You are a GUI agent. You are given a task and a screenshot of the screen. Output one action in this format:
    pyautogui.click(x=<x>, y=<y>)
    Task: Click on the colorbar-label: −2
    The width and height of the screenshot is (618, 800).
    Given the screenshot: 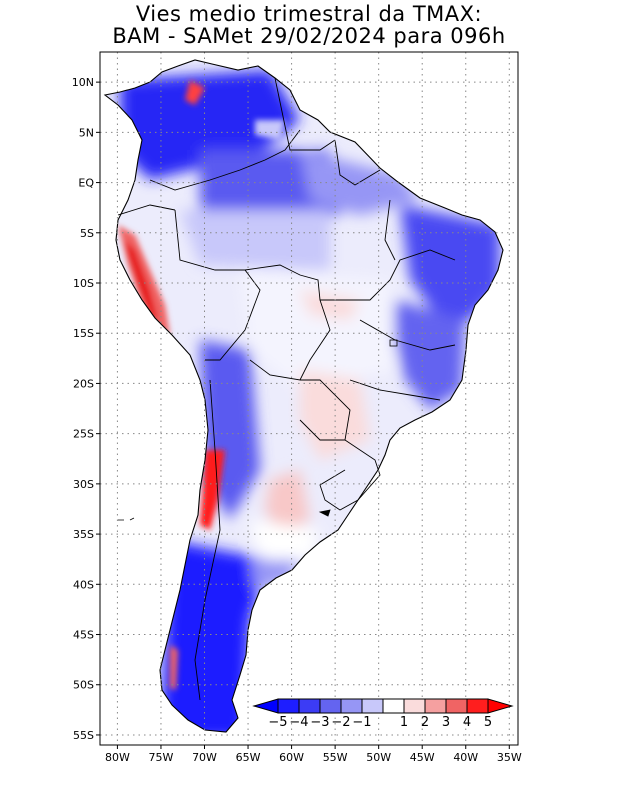 What is the action you would take?
    pyautogui.click(x=340, y=722)
    